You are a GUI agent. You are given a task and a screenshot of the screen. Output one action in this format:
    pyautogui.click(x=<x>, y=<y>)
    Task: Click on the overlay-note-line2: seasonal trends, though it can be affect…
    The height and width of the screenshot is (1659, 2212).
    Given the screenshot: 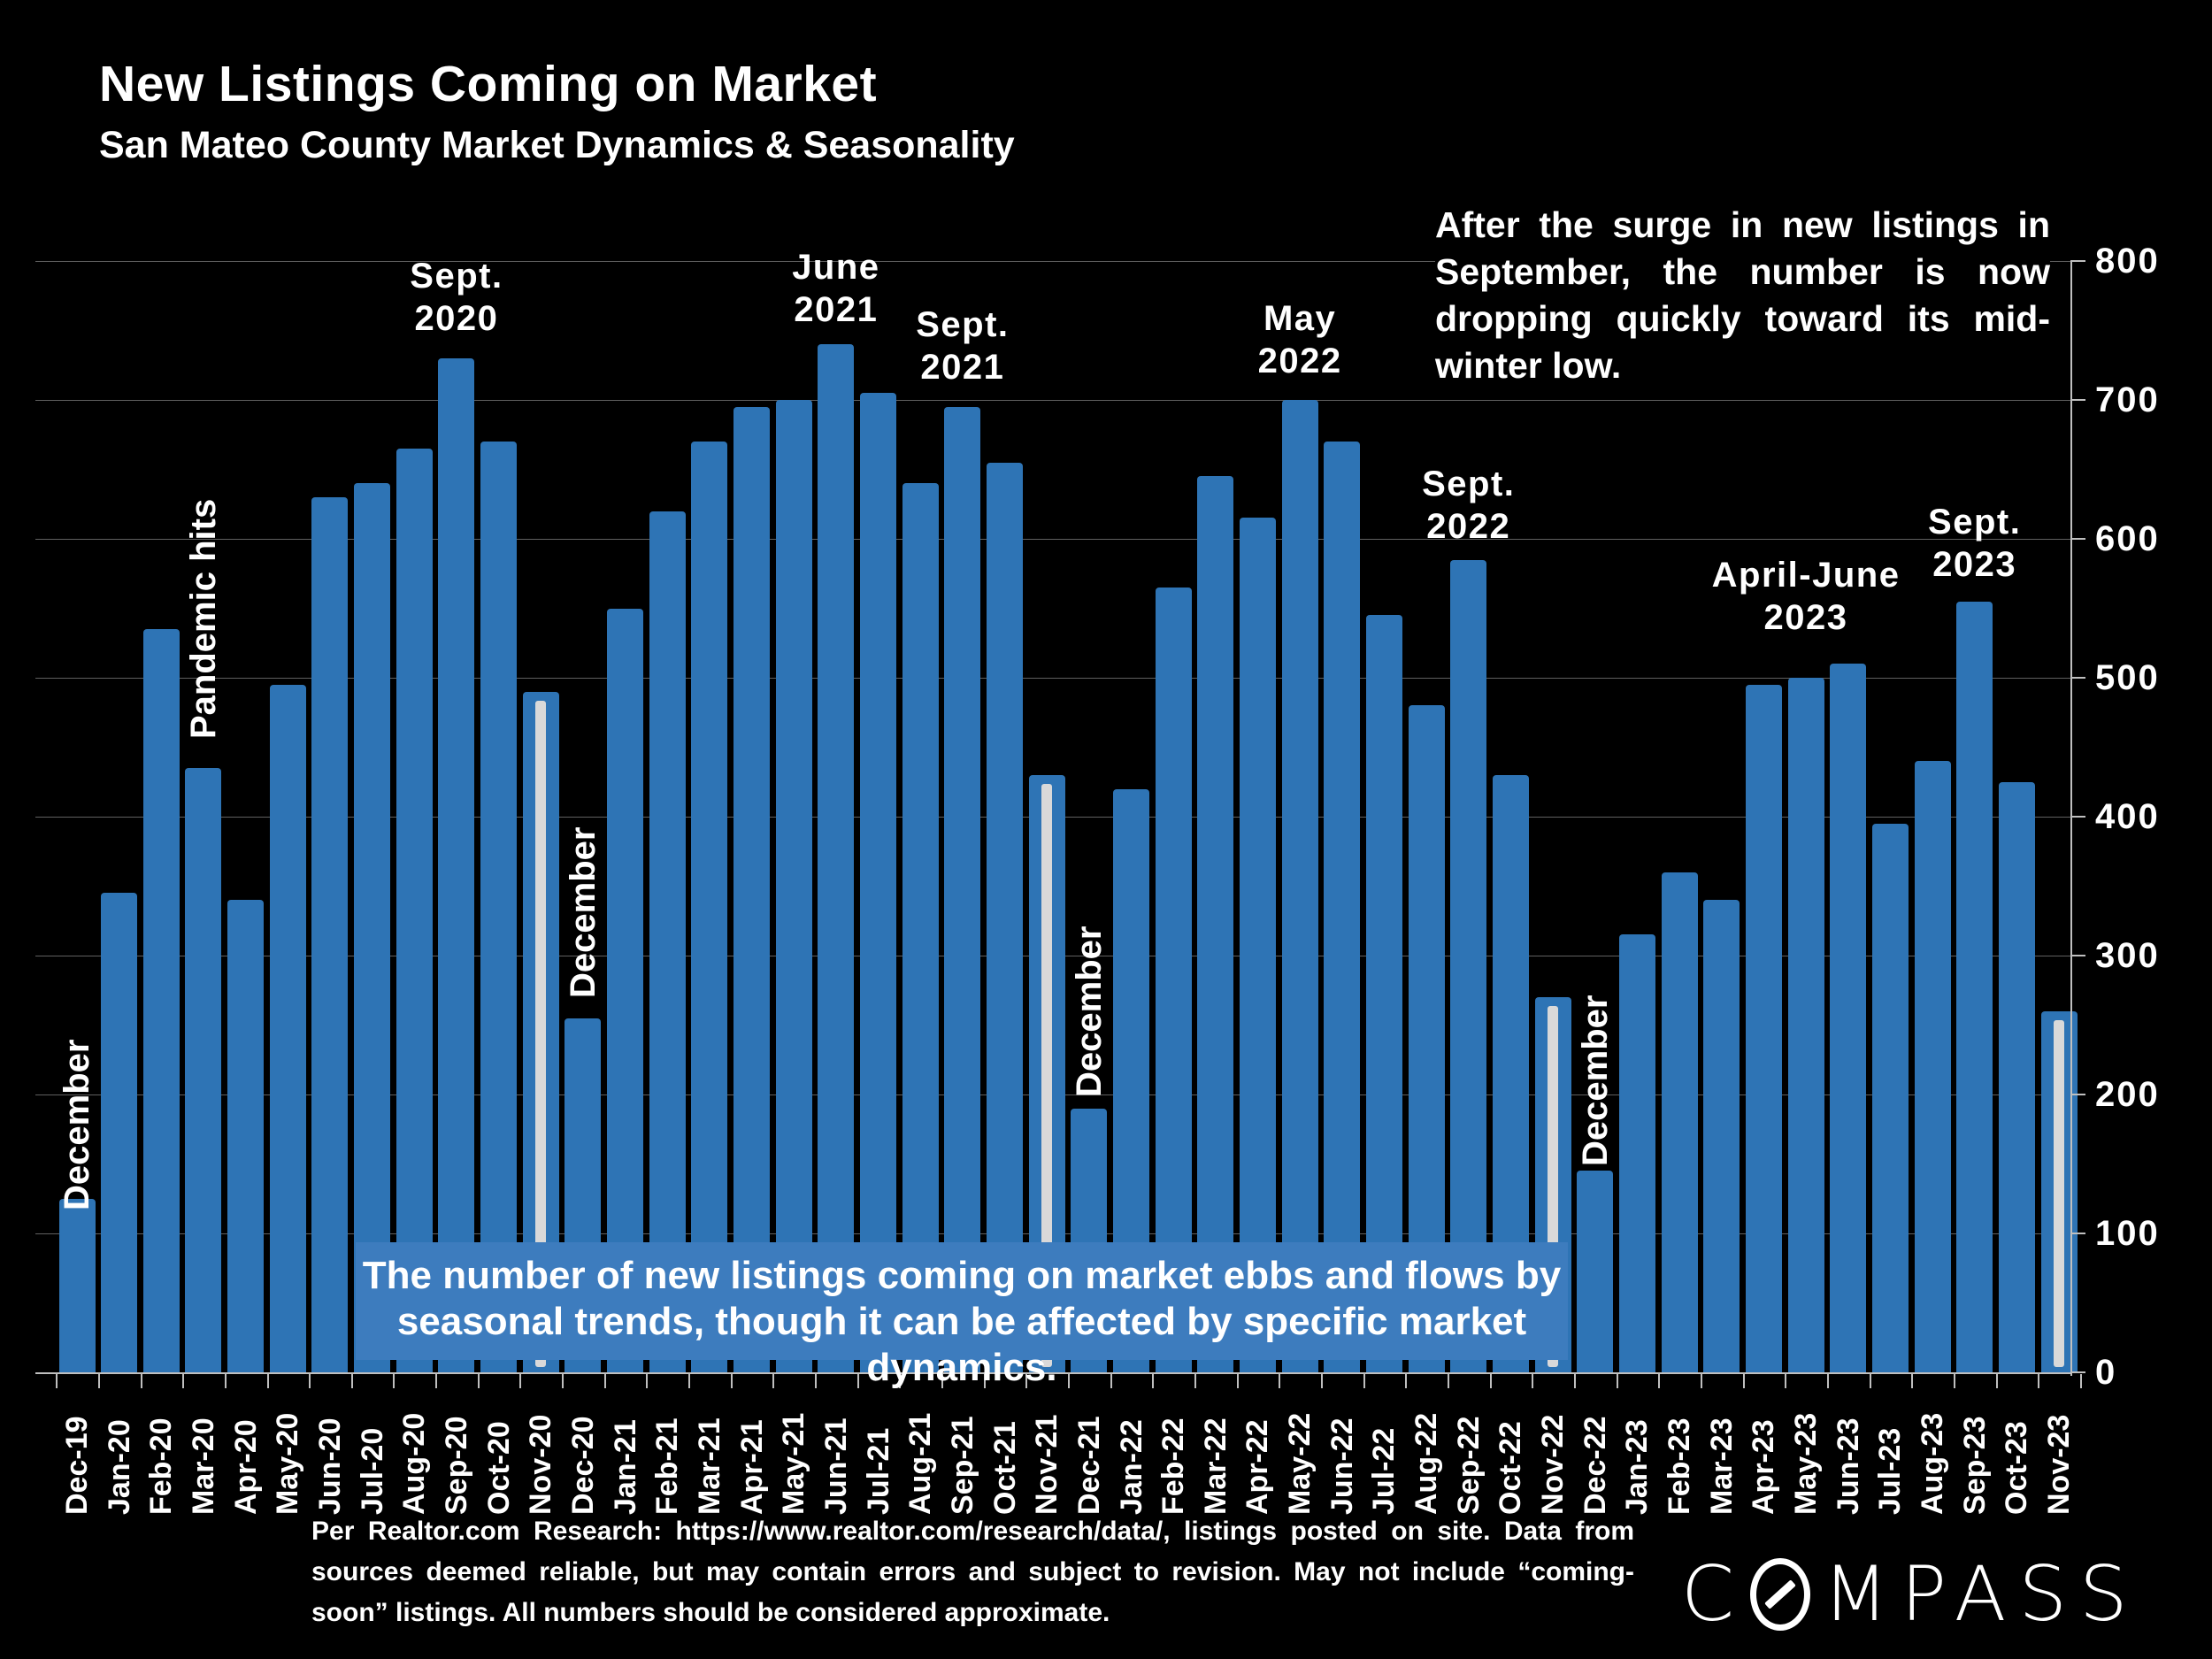 What is the action you would take?
    pyautogui.click(x=962, y=1345)
    